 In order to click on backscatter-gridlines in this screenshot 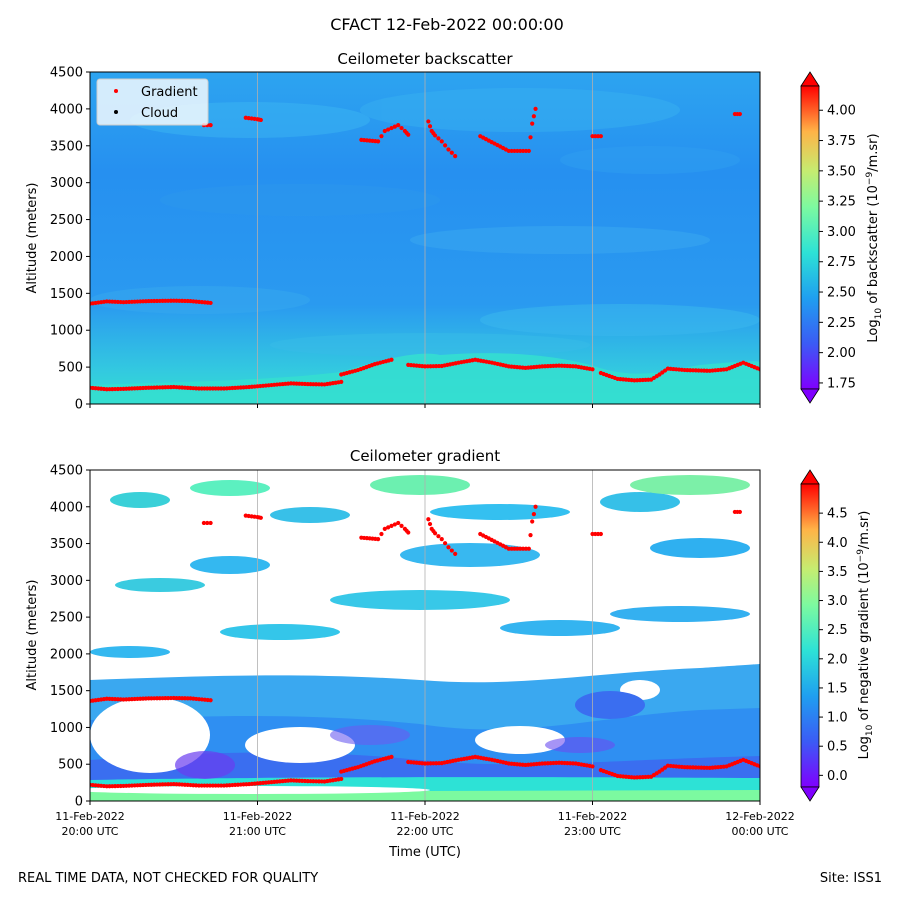, I will do `click(425, 238)`.